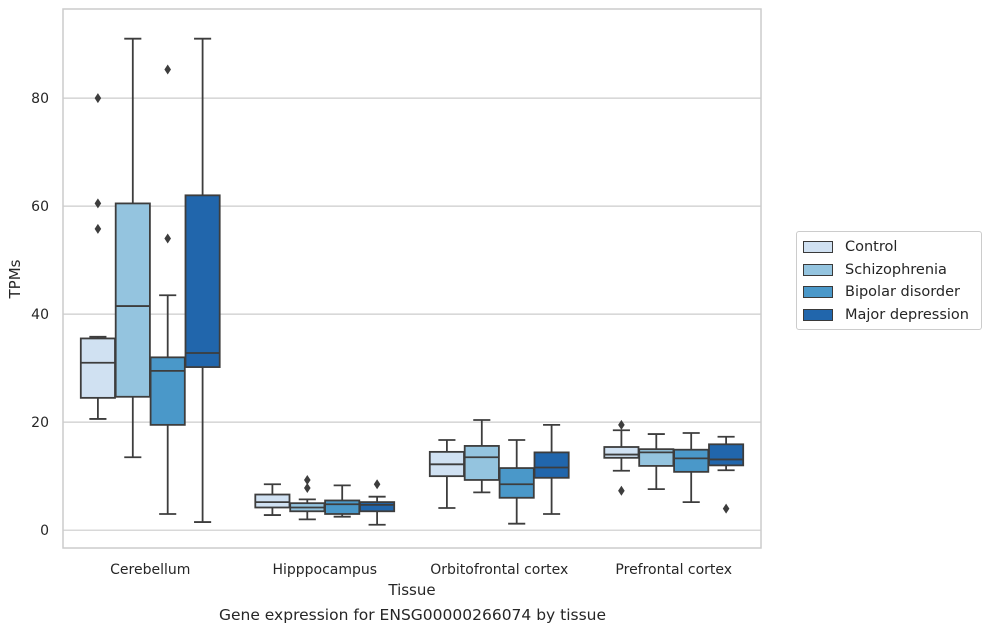  I want to click on legend-label: Control, so click(871, 247).